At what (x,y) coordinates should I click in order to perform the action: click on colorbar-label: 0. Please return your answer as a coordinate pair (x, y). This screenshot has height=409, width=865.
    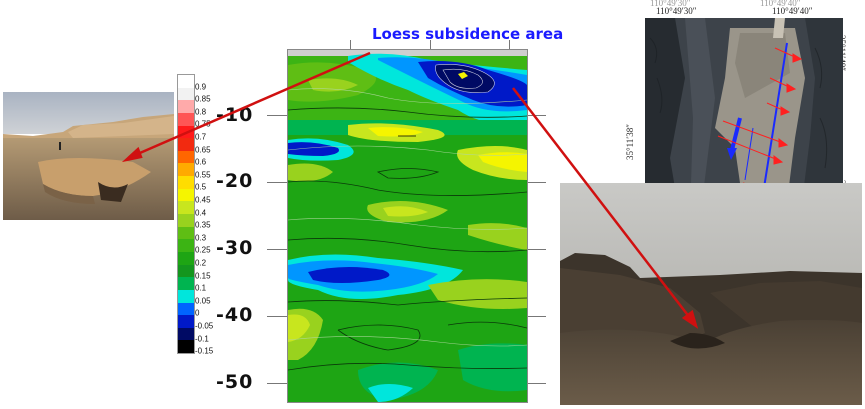
    Looking at the image, I should click on (197, 313).